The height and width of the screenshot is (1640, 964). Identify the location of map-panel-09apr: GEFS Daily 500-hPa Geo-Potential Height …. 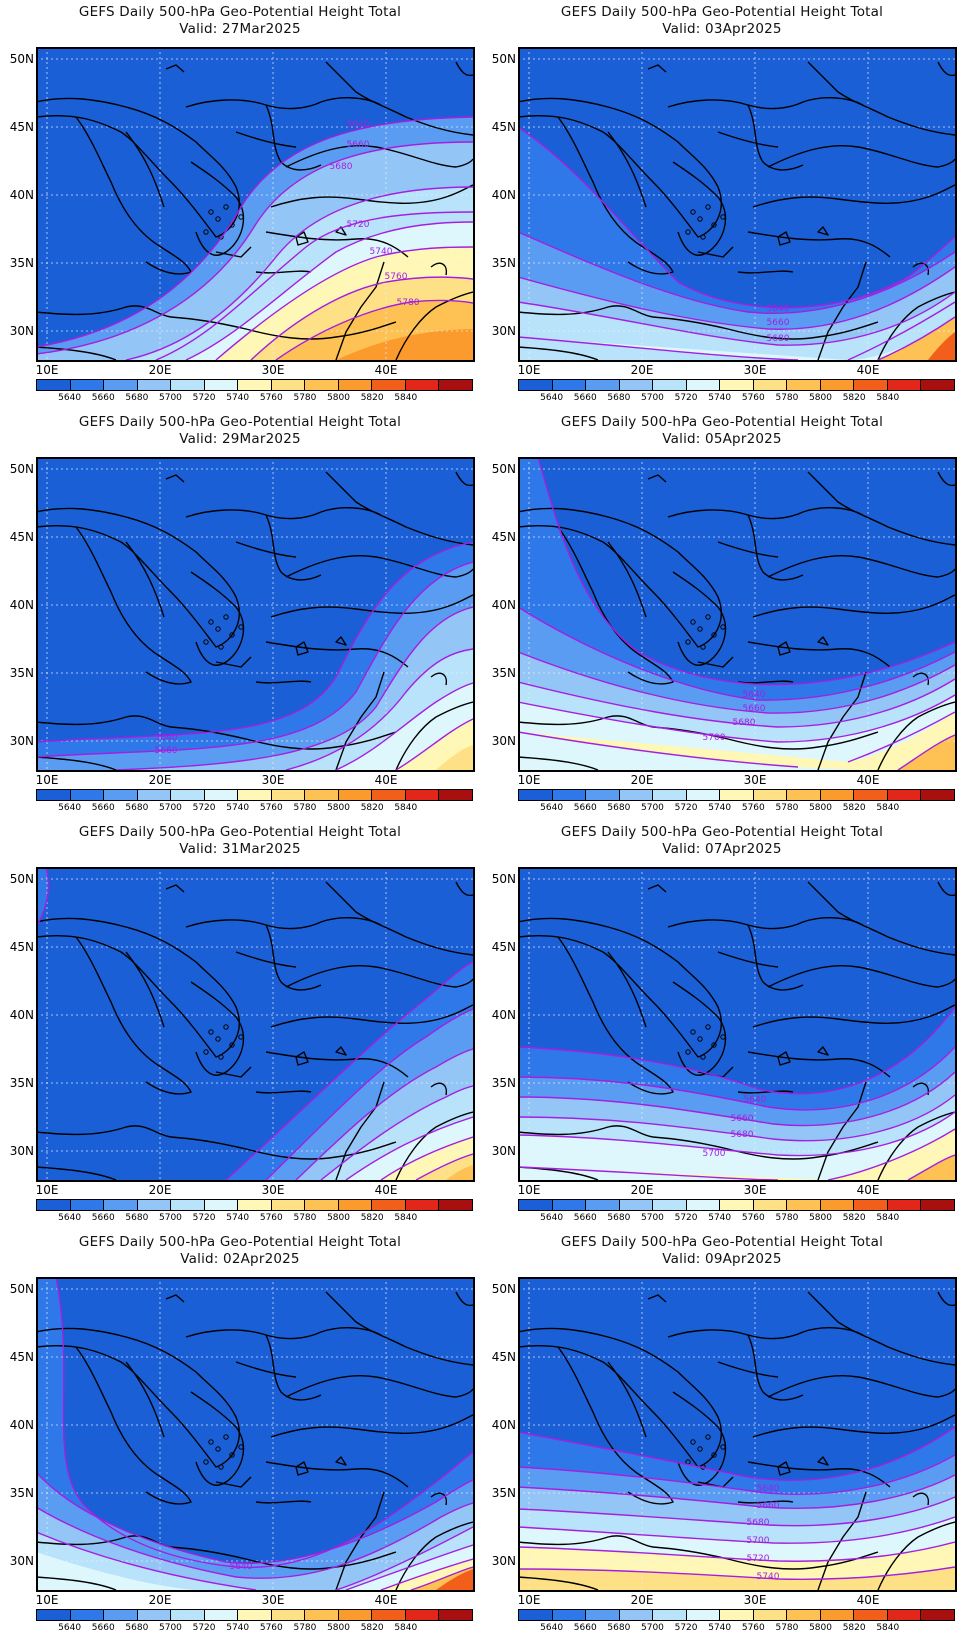
(722, 1435).